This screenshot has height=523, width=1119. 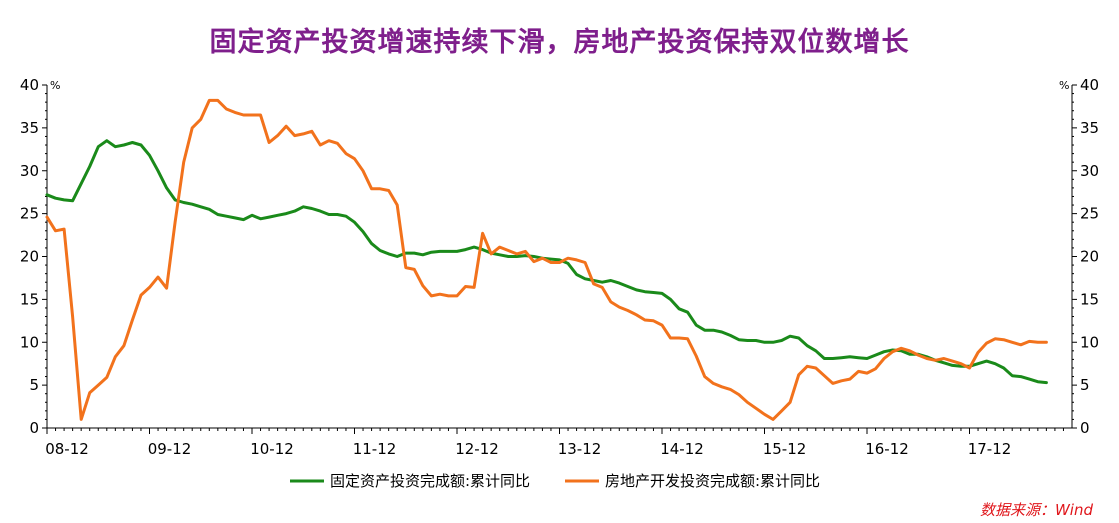 I want to click on y-tick-label-left: 25, so click(x=29, y=214).